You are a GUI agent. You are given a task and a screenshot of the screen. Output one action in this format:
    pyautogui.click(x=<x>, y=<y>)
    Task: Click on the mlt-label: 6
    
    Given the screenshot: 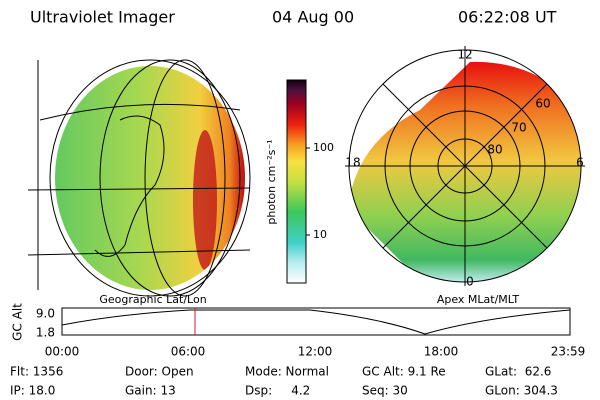 What is the action you would take?
    pyautogui.click(x=580, y=163)
    